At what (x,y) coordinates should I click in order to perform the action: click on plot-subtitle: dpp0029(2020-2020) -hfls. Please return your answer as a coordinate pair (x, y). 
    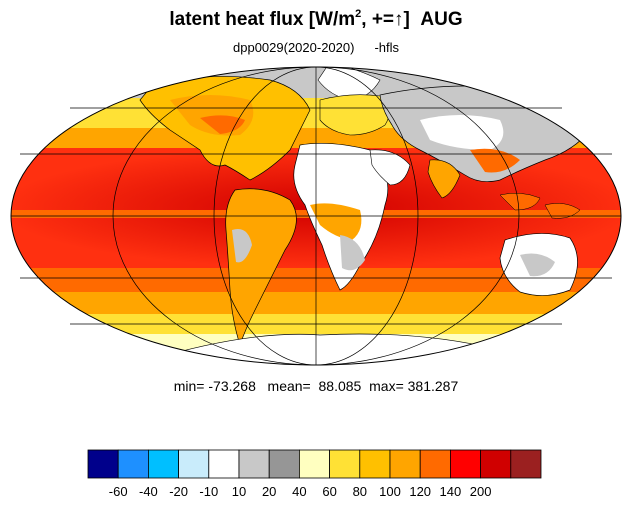
    Looking at the image, I should click on (316, 47).